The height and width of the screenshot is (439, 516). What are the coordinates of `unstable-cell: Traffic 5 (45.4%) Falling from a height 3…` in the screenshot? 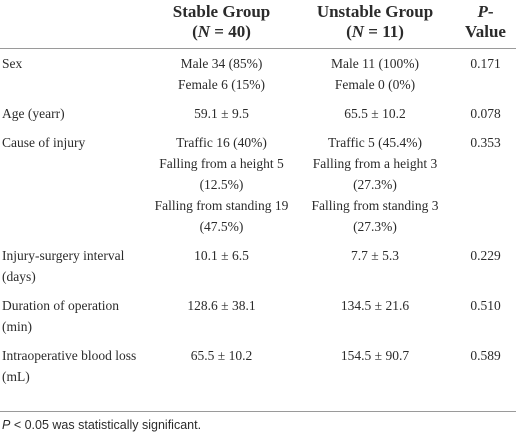 It's located at (375, 184).